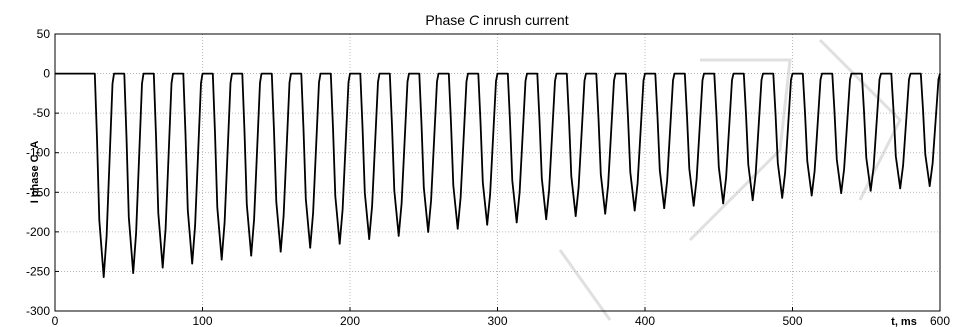 The width and height of the screenshot is (956, 327). What do you see at coordinates (447, 20) in the screenshot?
I see `chart-title-prefix: Phase` at bounding box center [447, 20].